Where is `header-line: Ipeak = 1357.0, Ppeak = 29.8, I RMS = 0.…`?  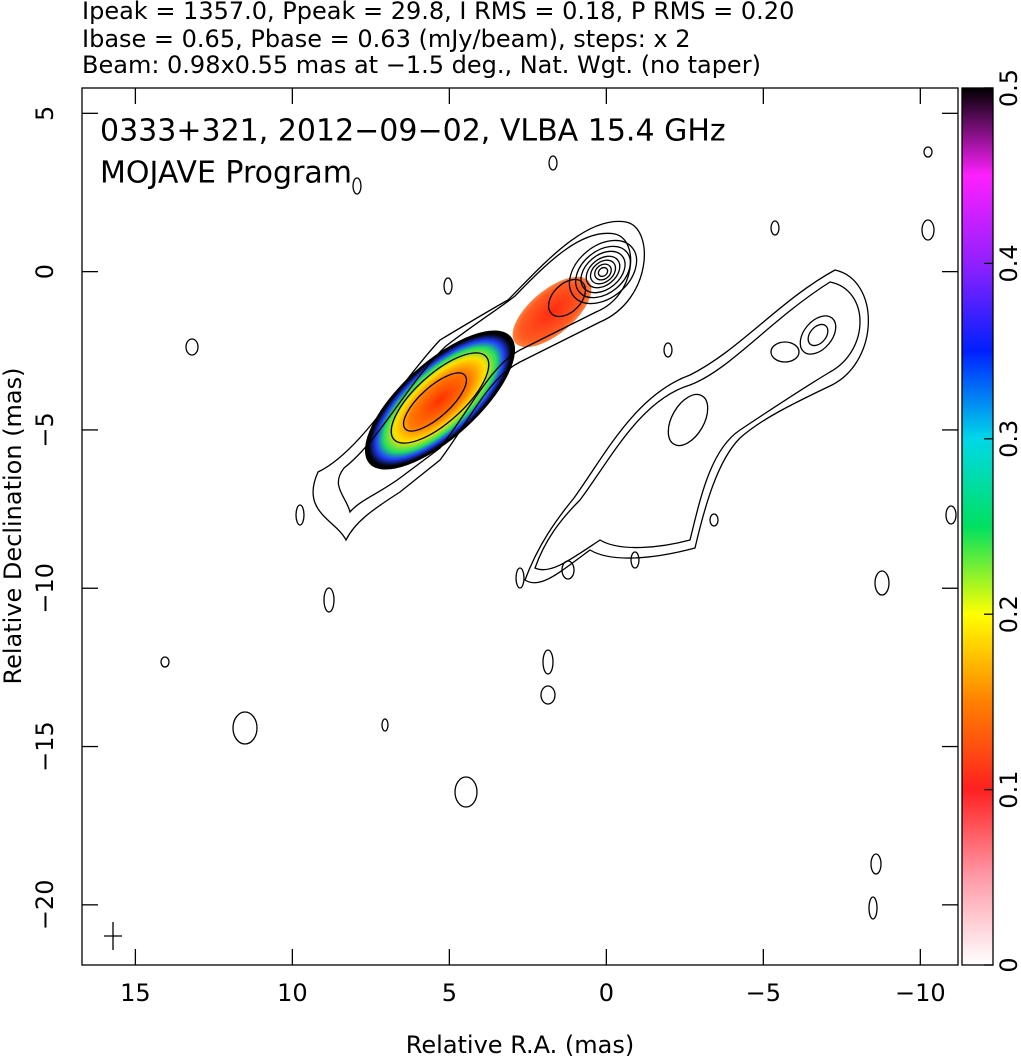 header-line: Ipeak = 1357.0, Ppeak = 29.8, I RMS = 0.… is located at coordinates (438, 12).